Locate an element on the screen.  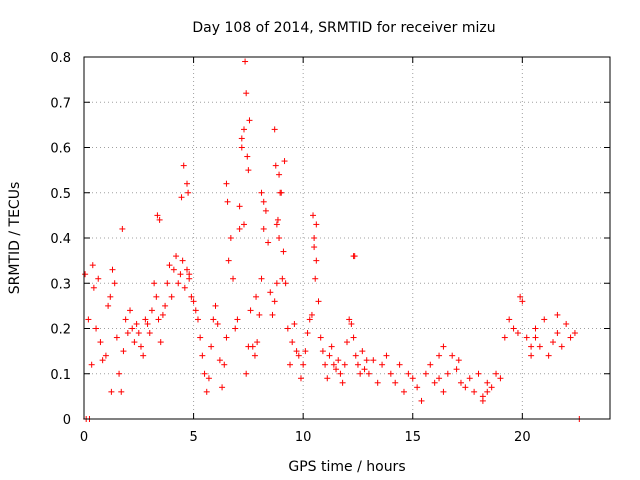
y-axis-label: SRMTID / TECUs is located at coordinates (15, 238).